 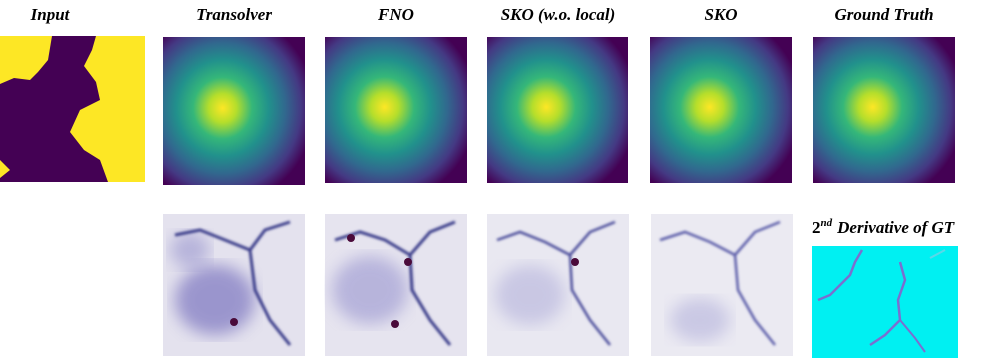 I want to click on column-title: Input, so click(x=50, y=14).